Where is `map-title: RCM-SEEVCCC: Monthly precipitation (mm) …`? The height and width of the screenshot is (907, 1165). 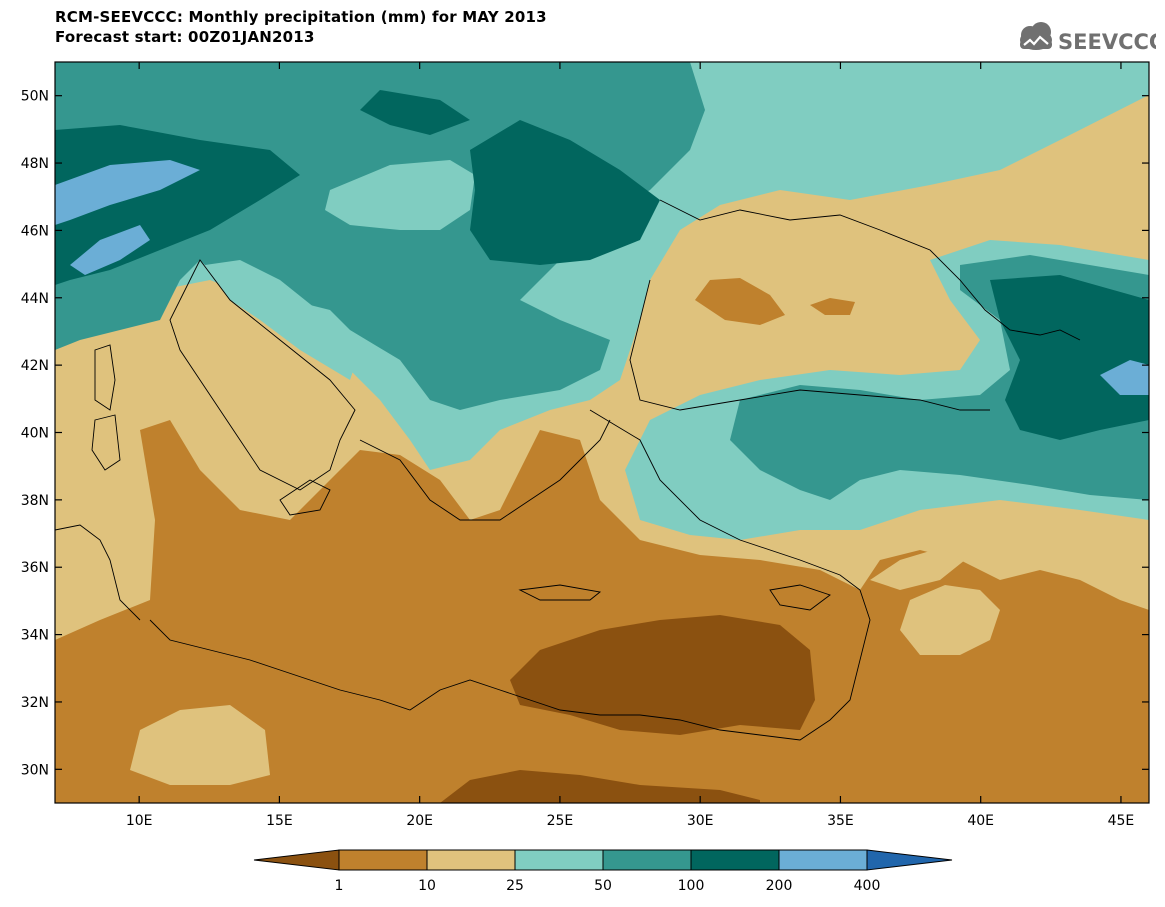
map-title: RCM-SEEVCCC: Monthly precipitation (mm) … is located at coordinates (301, 17).